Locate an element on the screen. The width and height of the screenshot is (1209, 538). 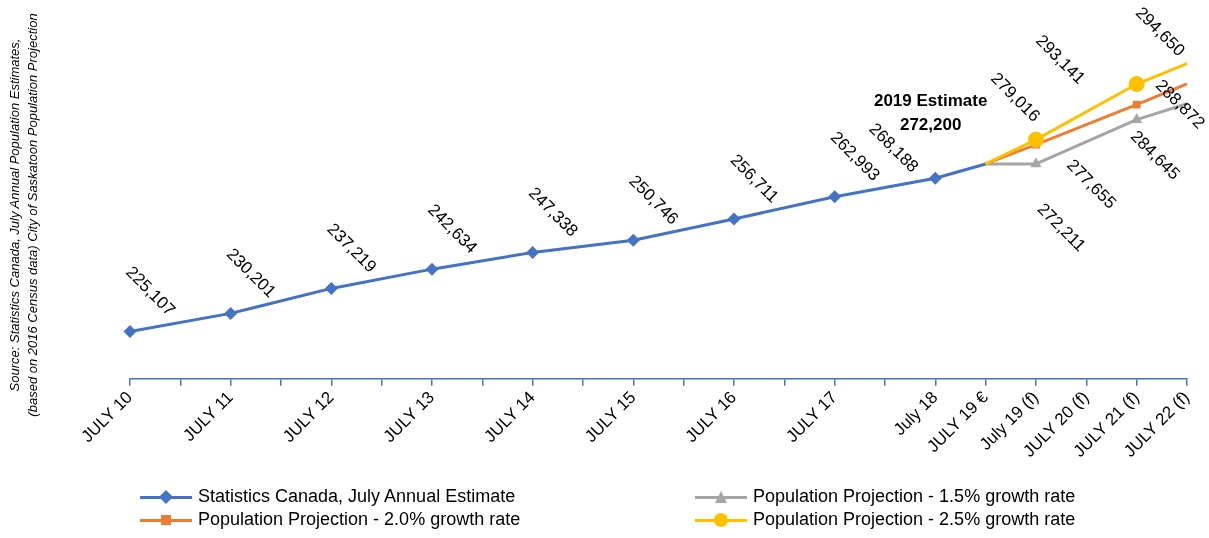
legend-label: Population Projection - 2.5% growth rate is located at coordinates (914, 519).